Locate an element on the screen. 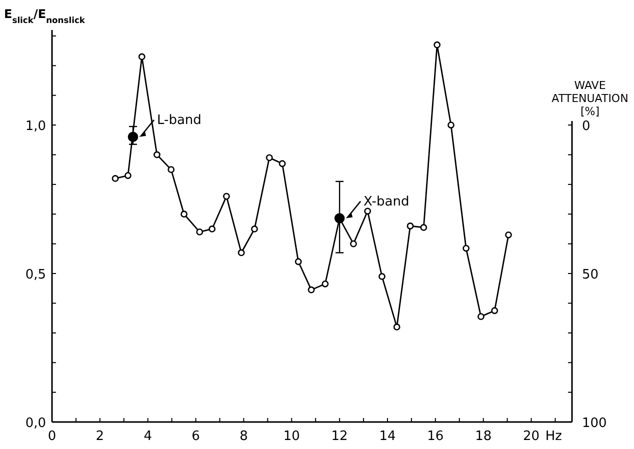 This screenshot has width=634, height=449. x-tick-label: 16 is located at coordinates (435, 436).